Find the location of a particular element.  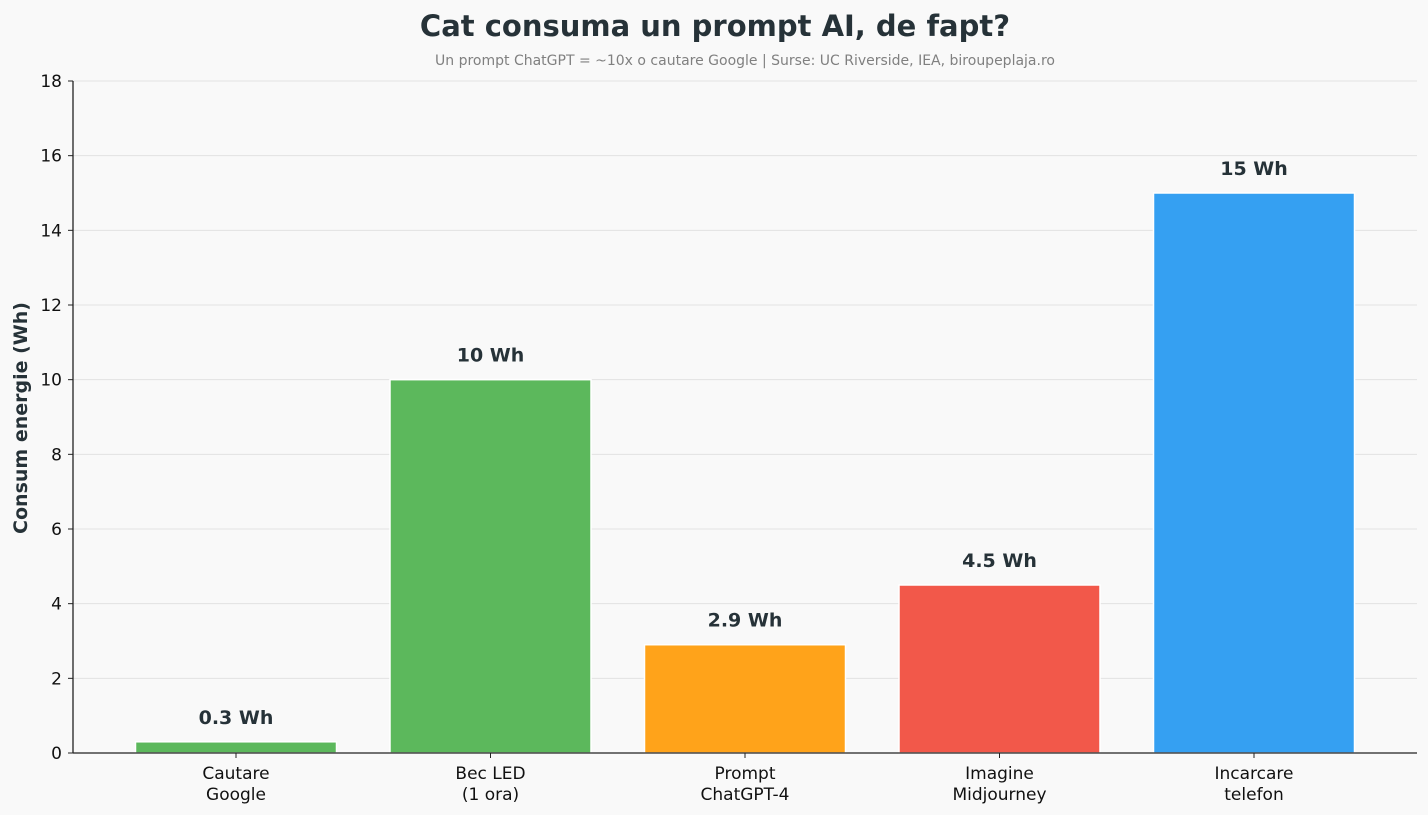

y-tick-label: 10 is located at coordinates (51, 381).